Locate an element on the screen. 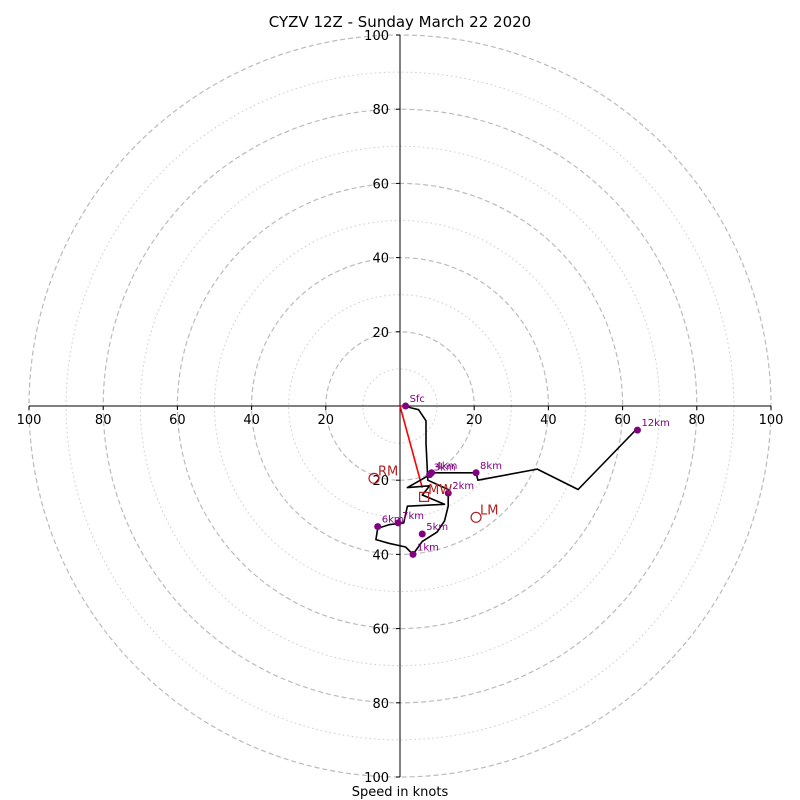 Image resolution: width=800 pixels, height=800 pixels. storm-motion-label: MW is located at coordinates (440, 490).